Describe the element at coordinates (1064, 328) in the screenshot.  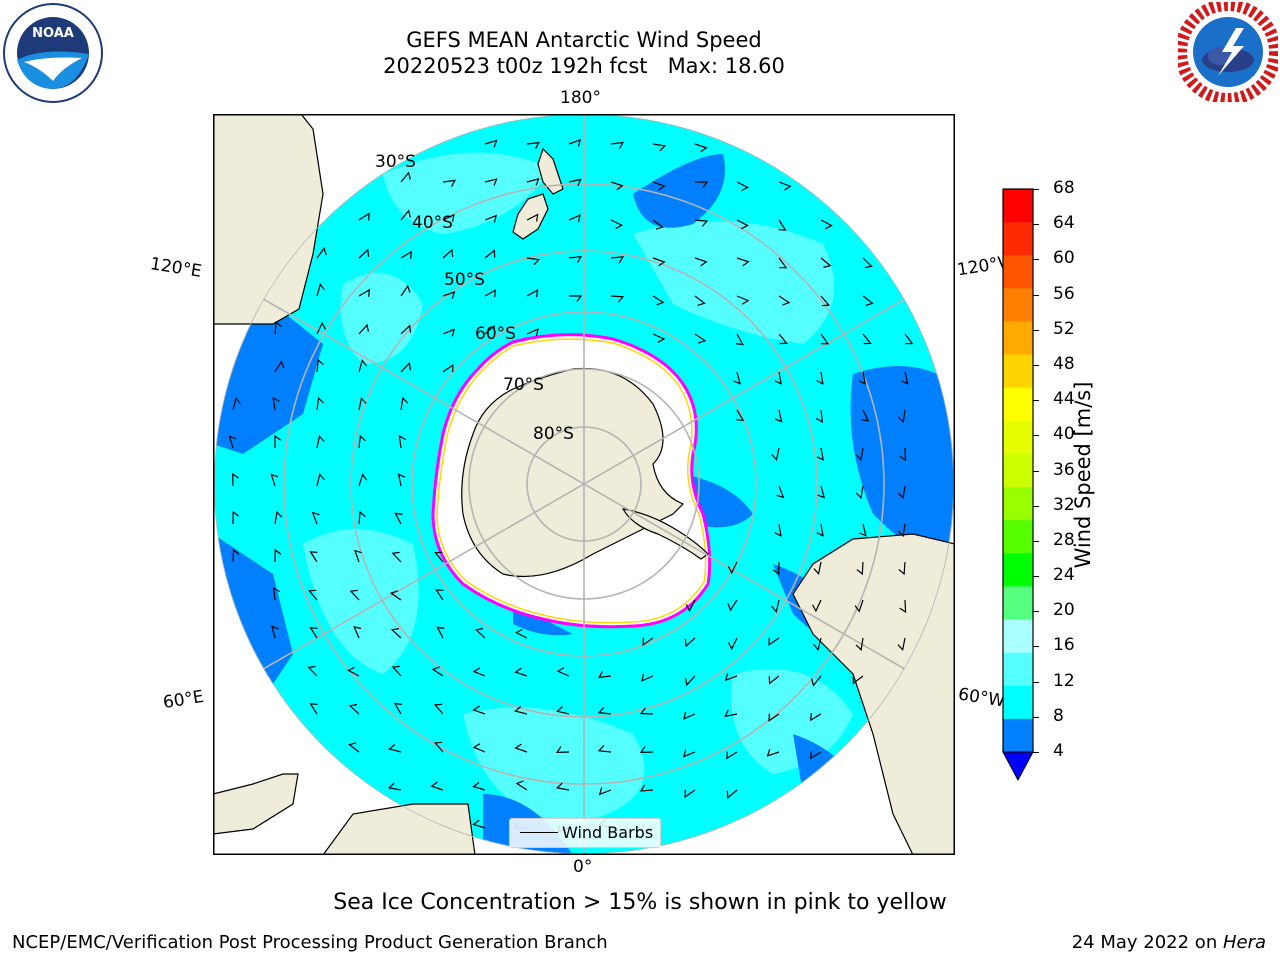
I see `colorbar-tick-label: 52` at that location.